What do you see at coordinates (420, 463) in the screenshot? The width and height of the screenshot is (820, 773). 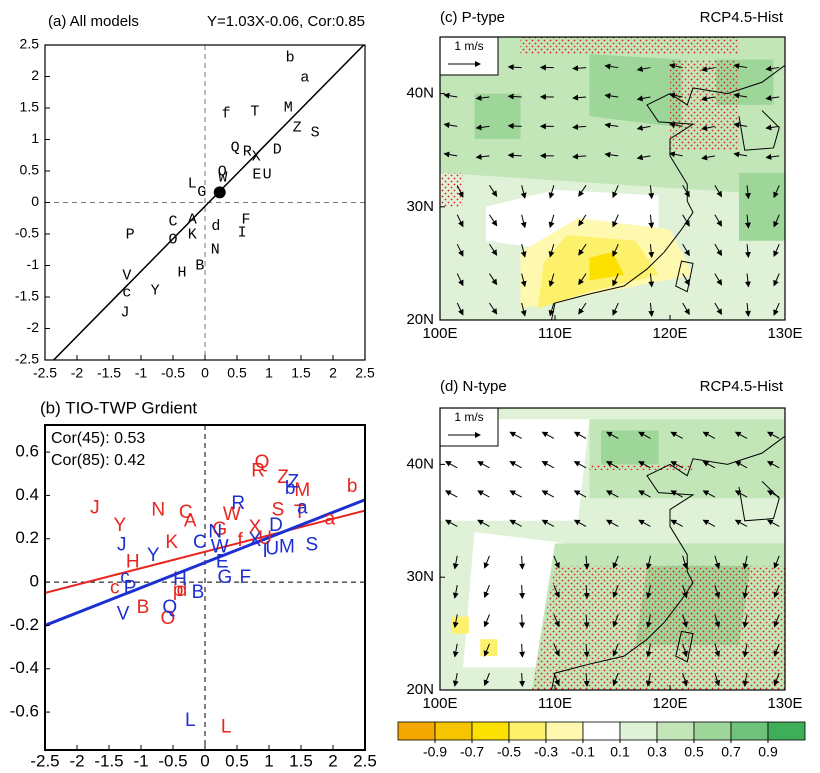 I see `y-tick-label: 40N` at bounding box center [420, 463].